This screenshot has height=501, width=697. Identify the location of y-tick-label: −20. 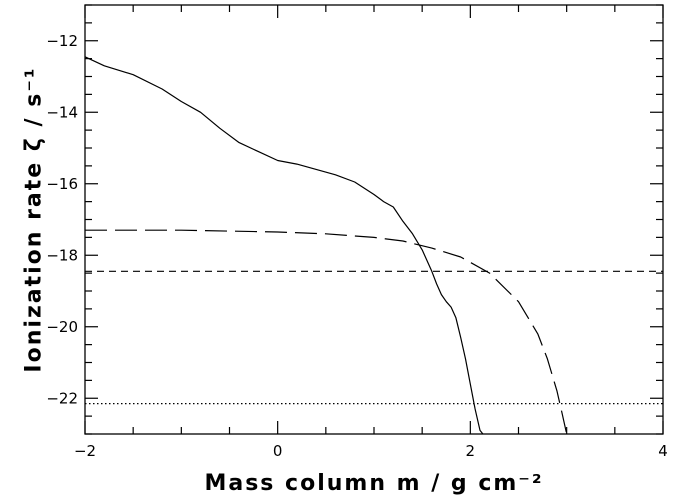
(62, 327).